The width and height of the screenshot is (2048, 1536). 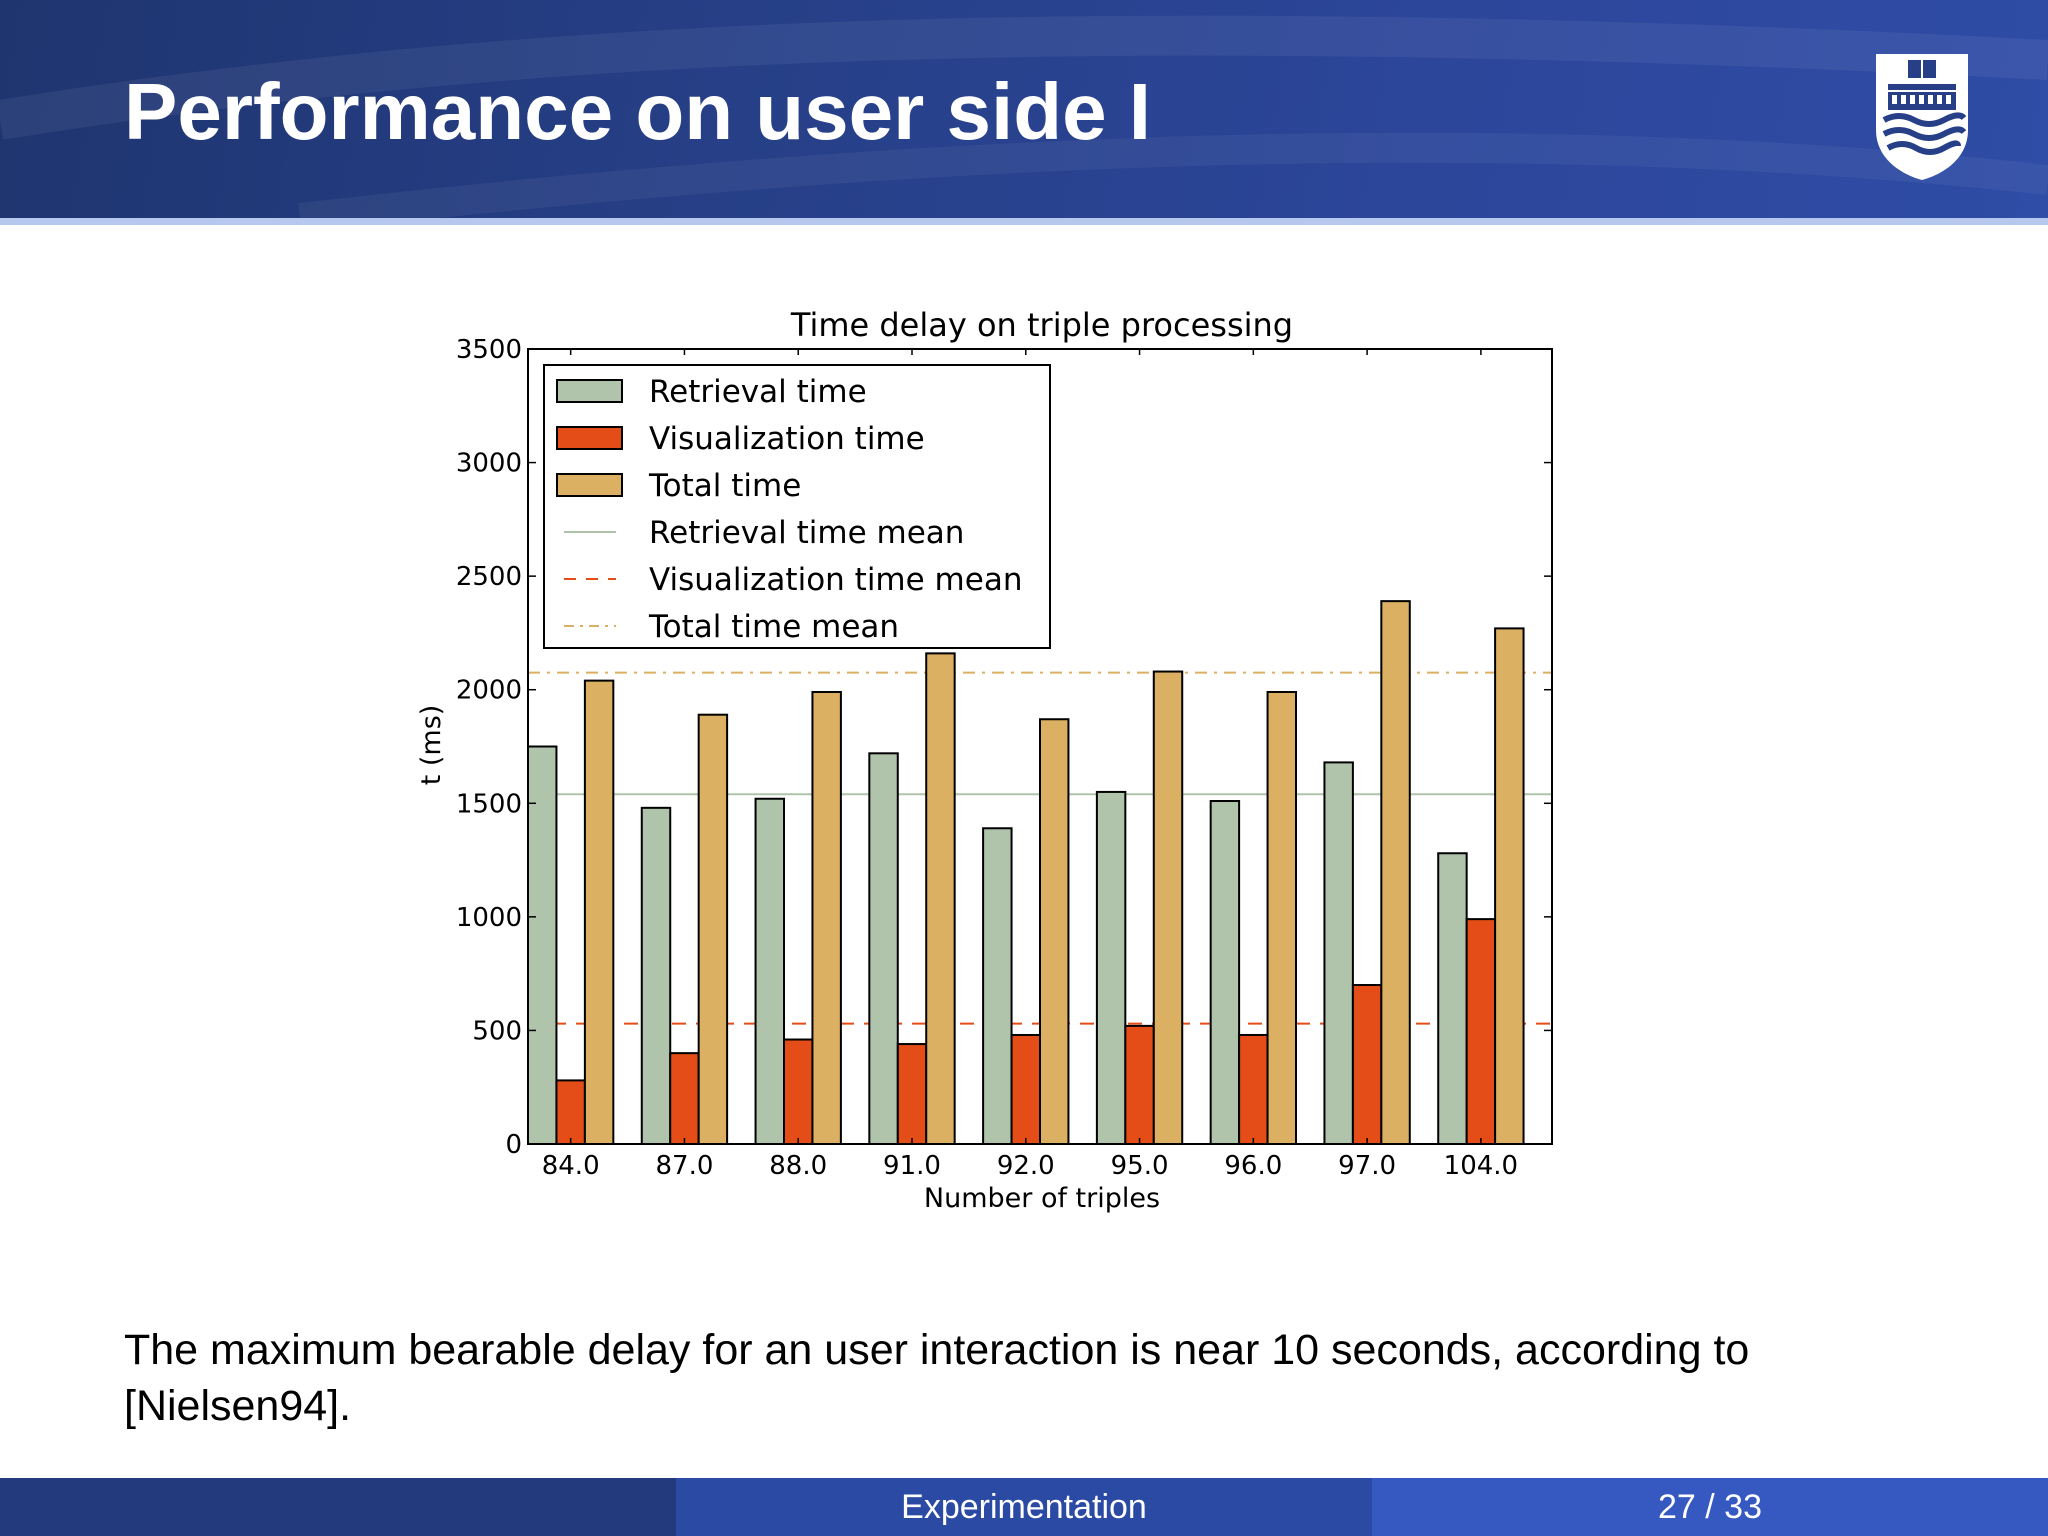 What do you see at coordinates (638, 111) in the screenshot?
I see `slide-title: Performance on user side I` at bounding box center [638, 111].